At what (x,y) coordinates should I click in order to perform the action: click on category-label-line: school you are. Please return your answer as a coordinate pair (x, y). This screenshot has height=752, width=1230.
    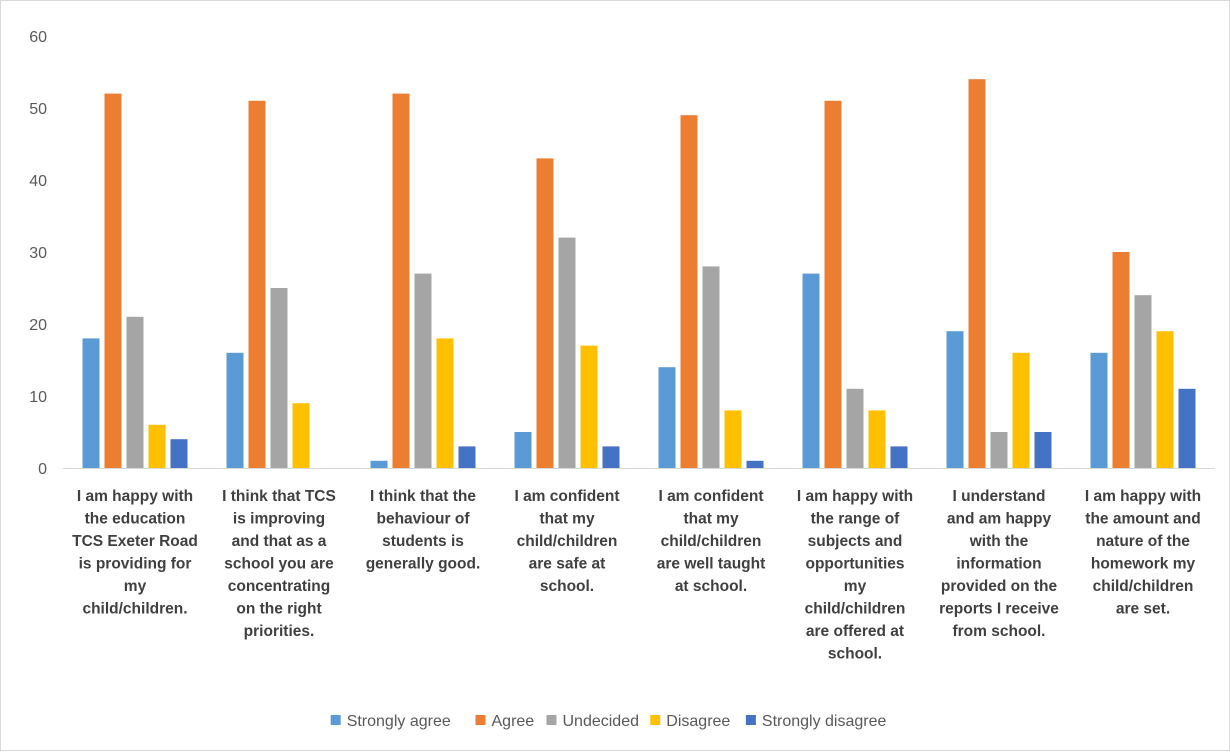
    Looking at the image, I should click on (279, 564).